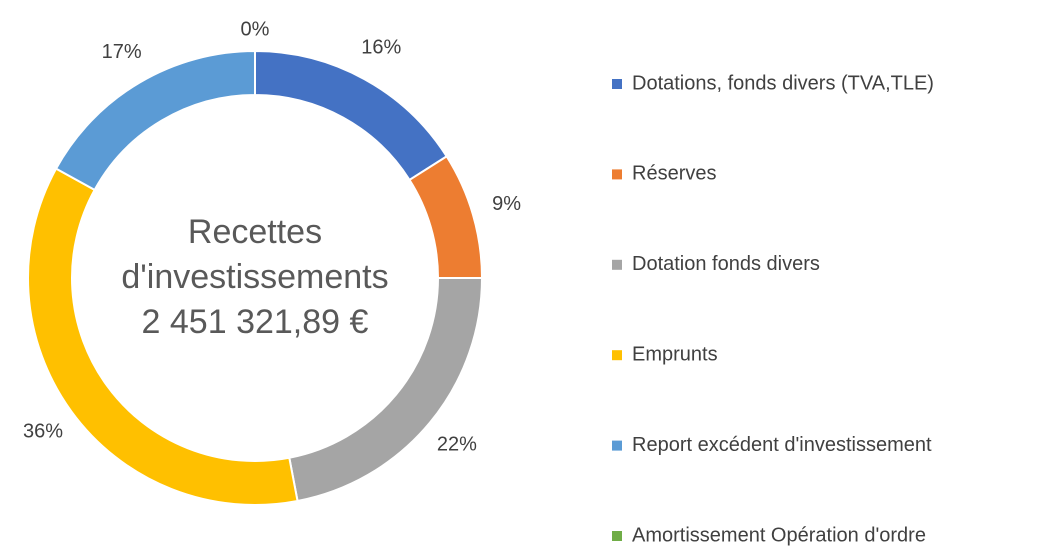 This screenshot has height=552, width=1059. Describe the element at coordinates (255, 232) in the screenshot. I see `center-text: Recettes` at that location.